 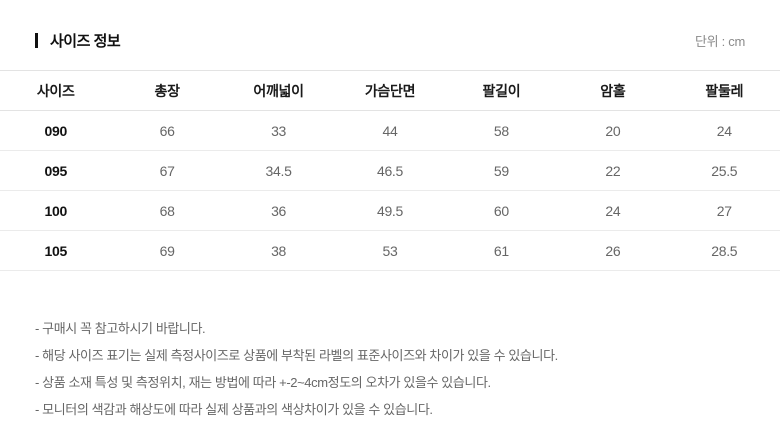 I want to click on measurement-value: 20, so click(x=613, y=130).